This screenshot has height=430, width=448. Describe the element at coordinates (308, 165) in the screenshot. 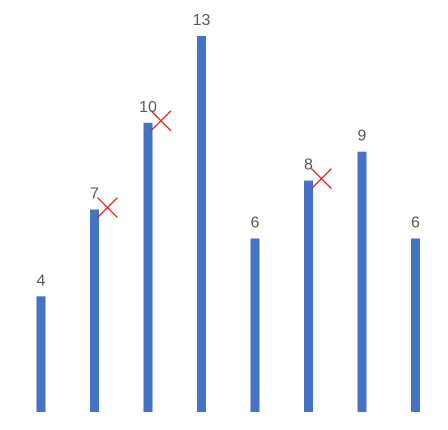

I see `data-label-6: 8` at that location.